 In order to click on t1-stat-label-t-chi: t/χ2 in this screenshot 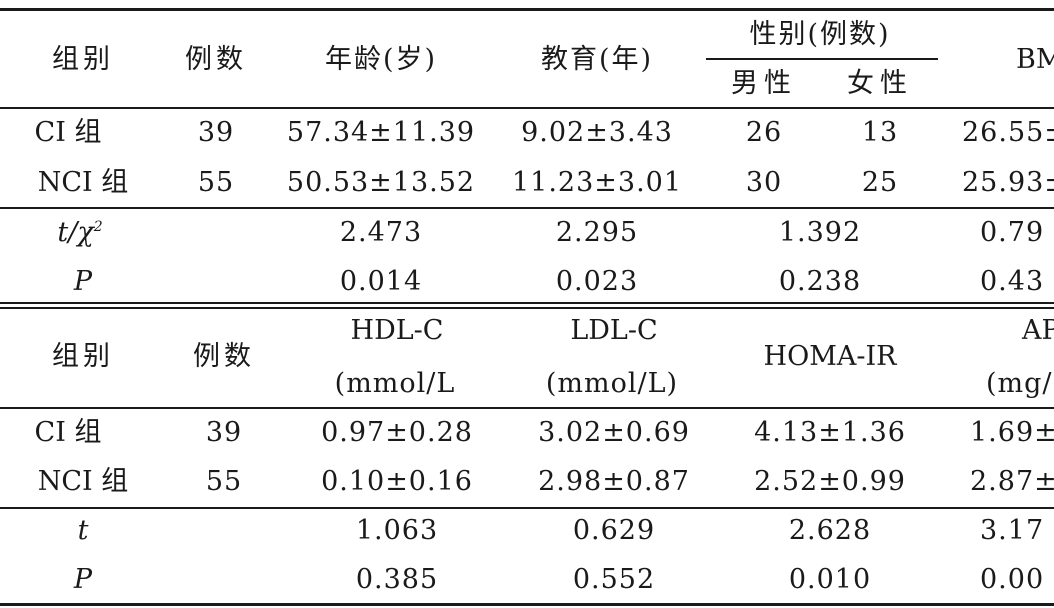, I will do `click(79, 233)`.